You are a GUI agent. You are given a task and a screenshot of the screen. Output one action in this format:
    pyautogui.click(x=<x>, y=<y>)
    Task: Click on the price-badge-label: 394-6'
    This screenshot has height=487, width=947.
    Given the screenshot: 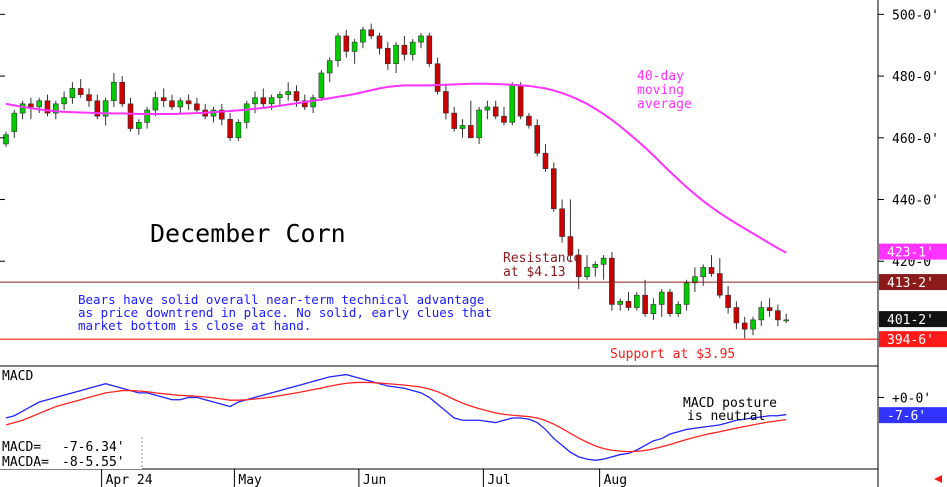 What is the action you would take?
    pyautogui.click(x=910, y=340)
    